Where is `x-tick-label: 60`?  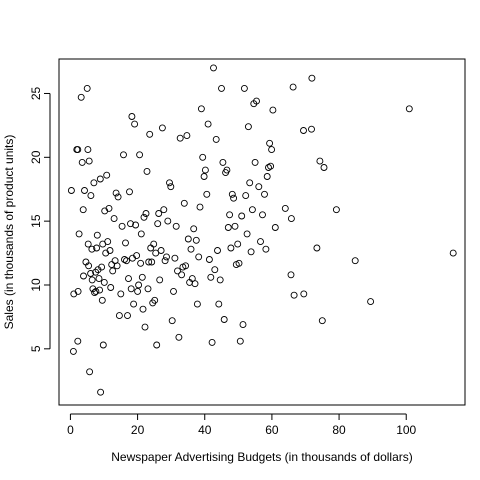
x-tick-label: 60 is located at coordinates (272, 430).